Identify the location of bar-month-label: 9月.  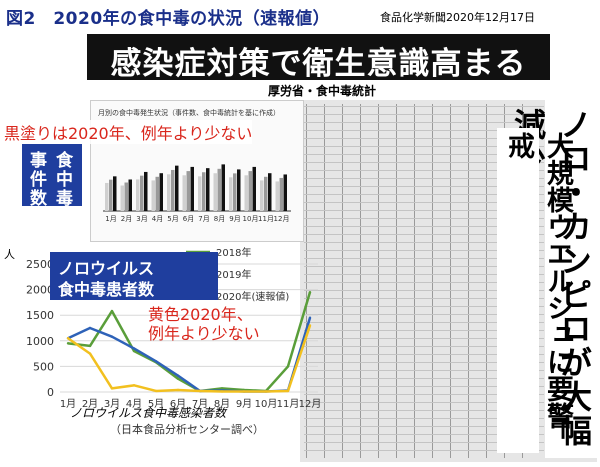
(234, 219).